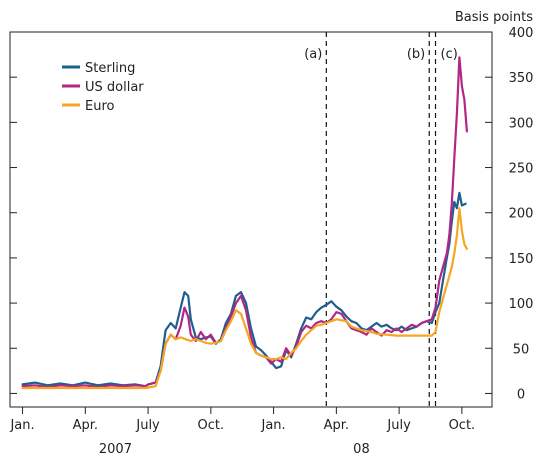 This screenshot has height=460, width=536. Describe the element at coordinates (521, 304) in the screenshot. I see `y-tick-label: 100` at that location.